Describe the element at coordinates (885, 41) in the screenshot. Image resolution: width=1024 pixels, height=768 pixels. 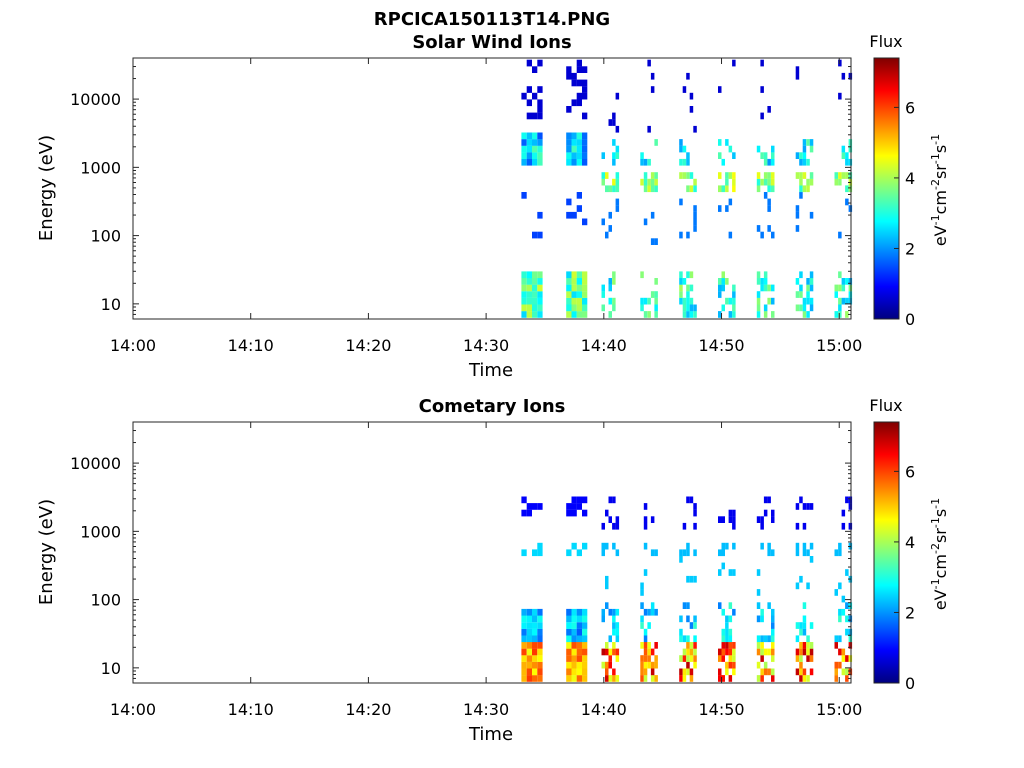
I see `colorbar-label: Flux` at that location.